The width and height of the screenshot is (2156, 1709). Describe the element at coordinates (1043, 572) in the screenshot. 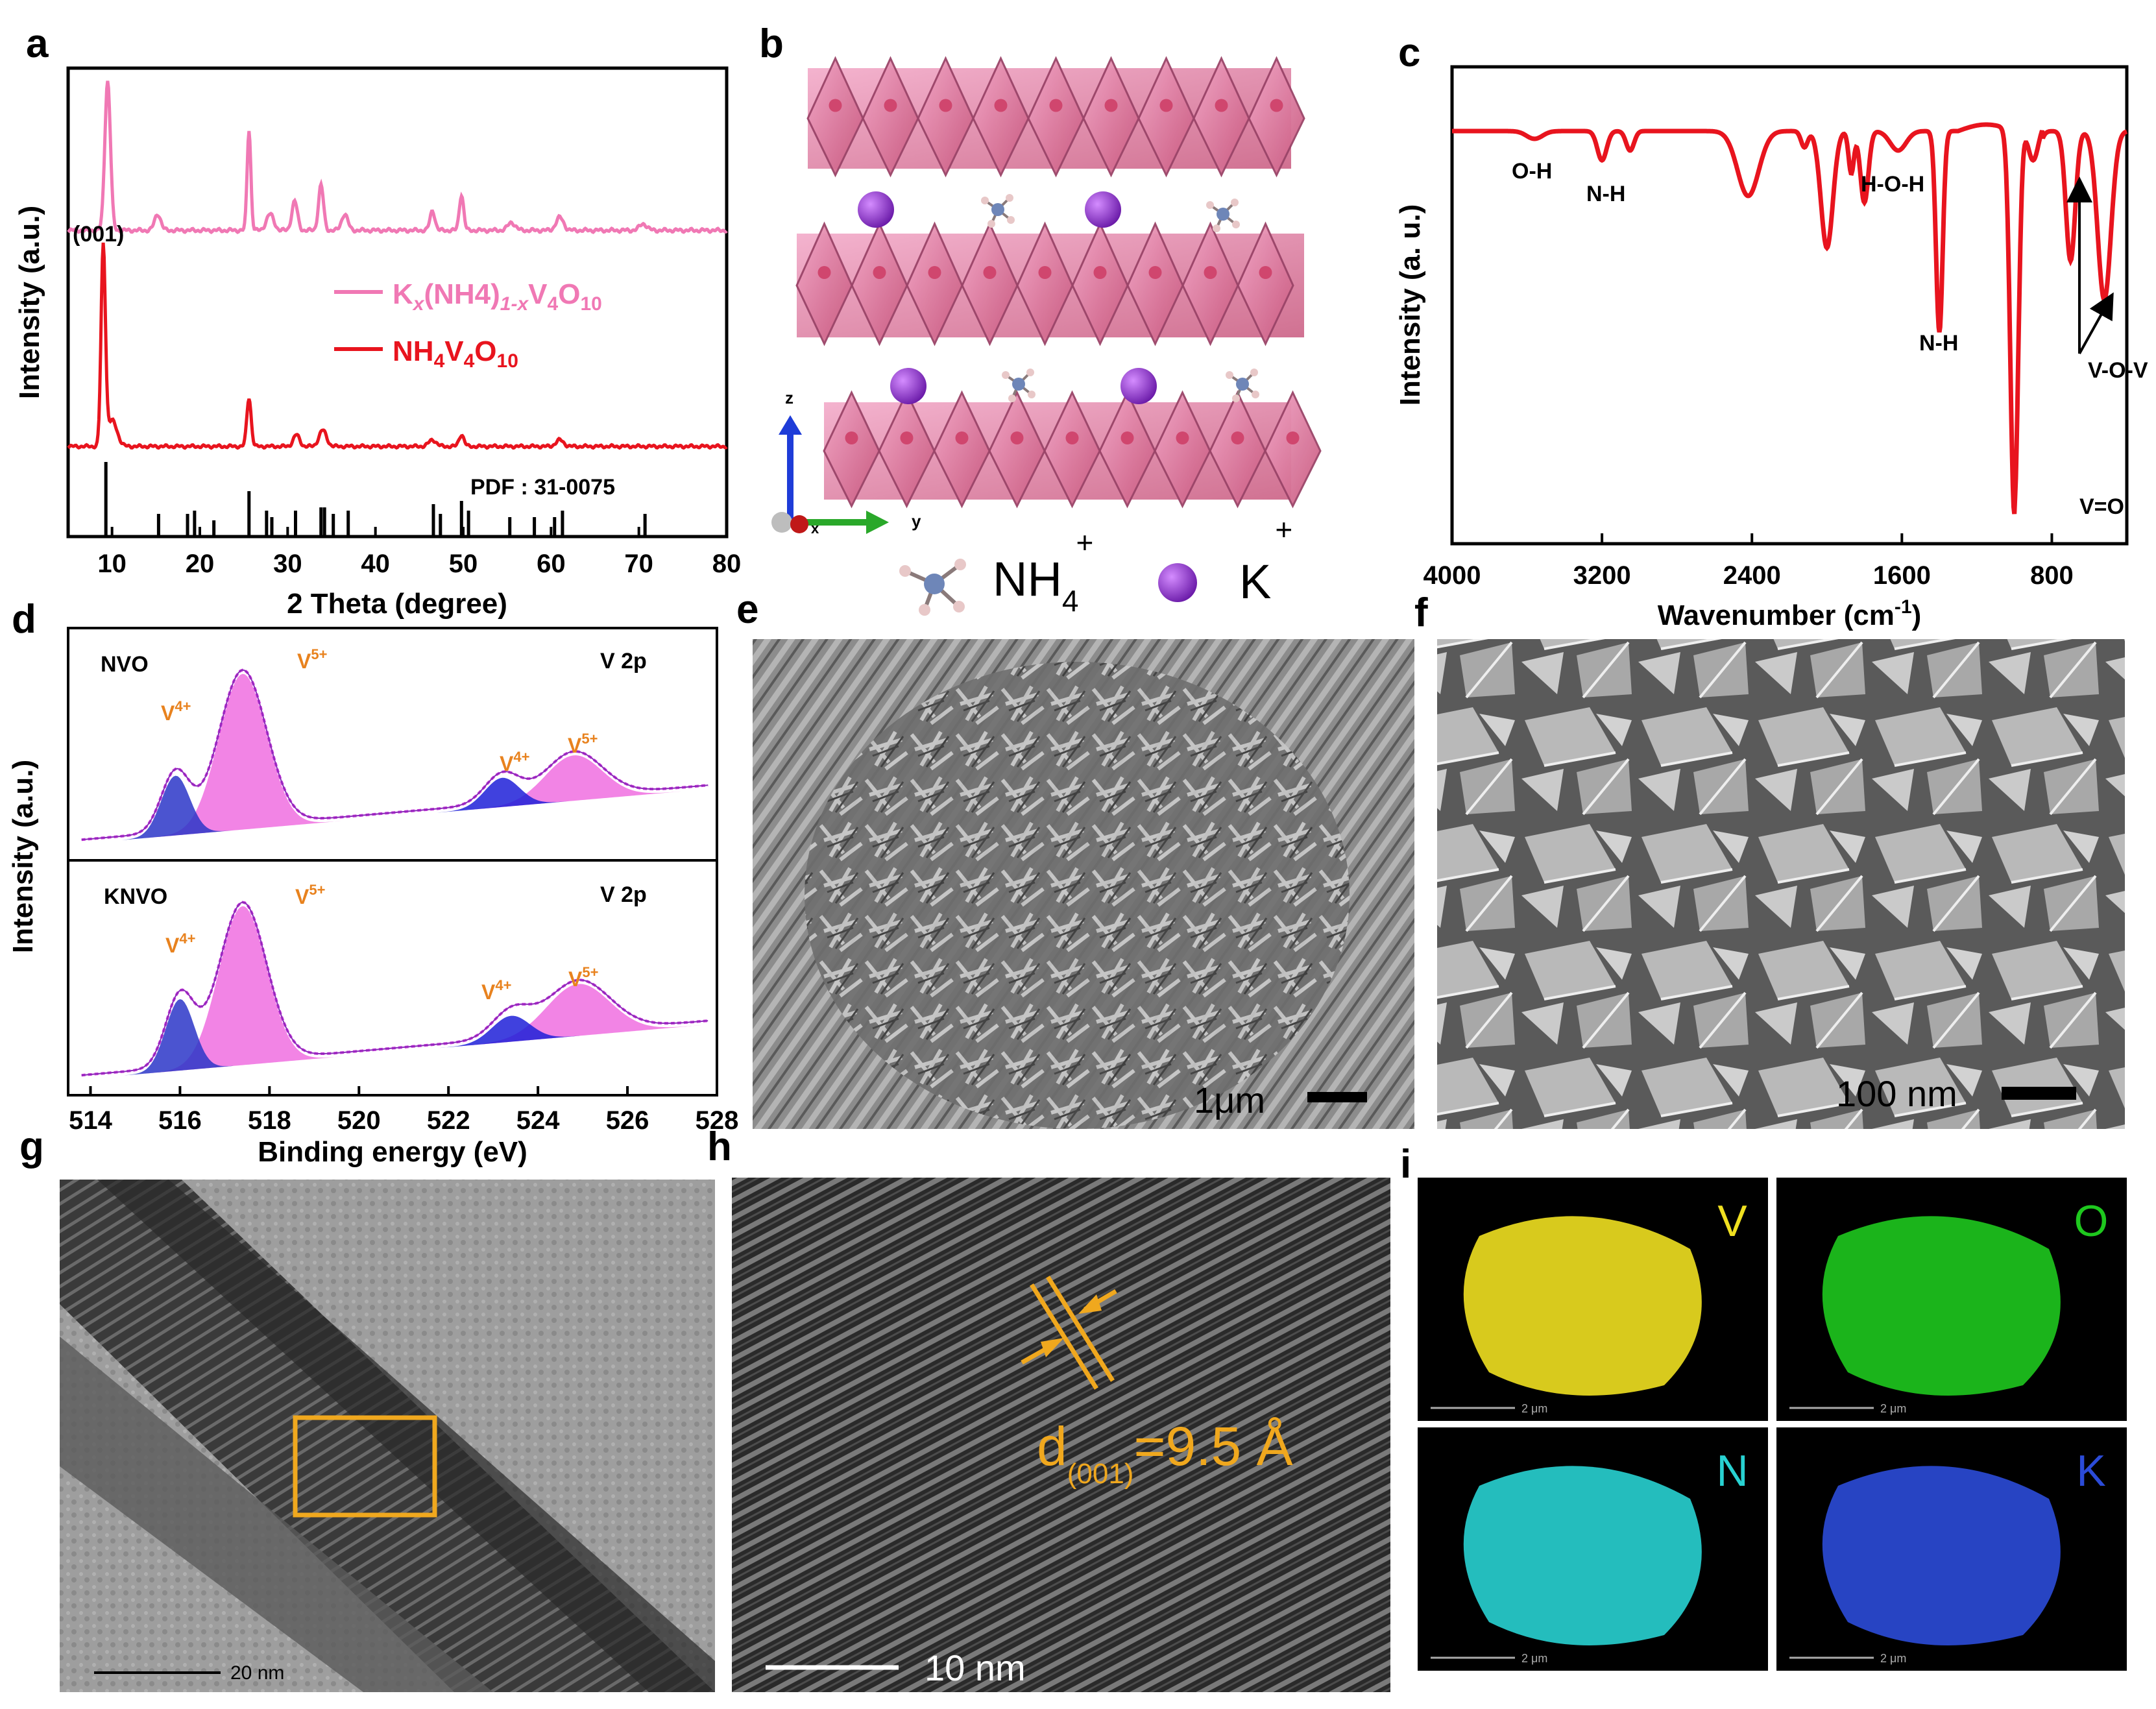

I see `nh4-legend-label: NH4+` at that location.